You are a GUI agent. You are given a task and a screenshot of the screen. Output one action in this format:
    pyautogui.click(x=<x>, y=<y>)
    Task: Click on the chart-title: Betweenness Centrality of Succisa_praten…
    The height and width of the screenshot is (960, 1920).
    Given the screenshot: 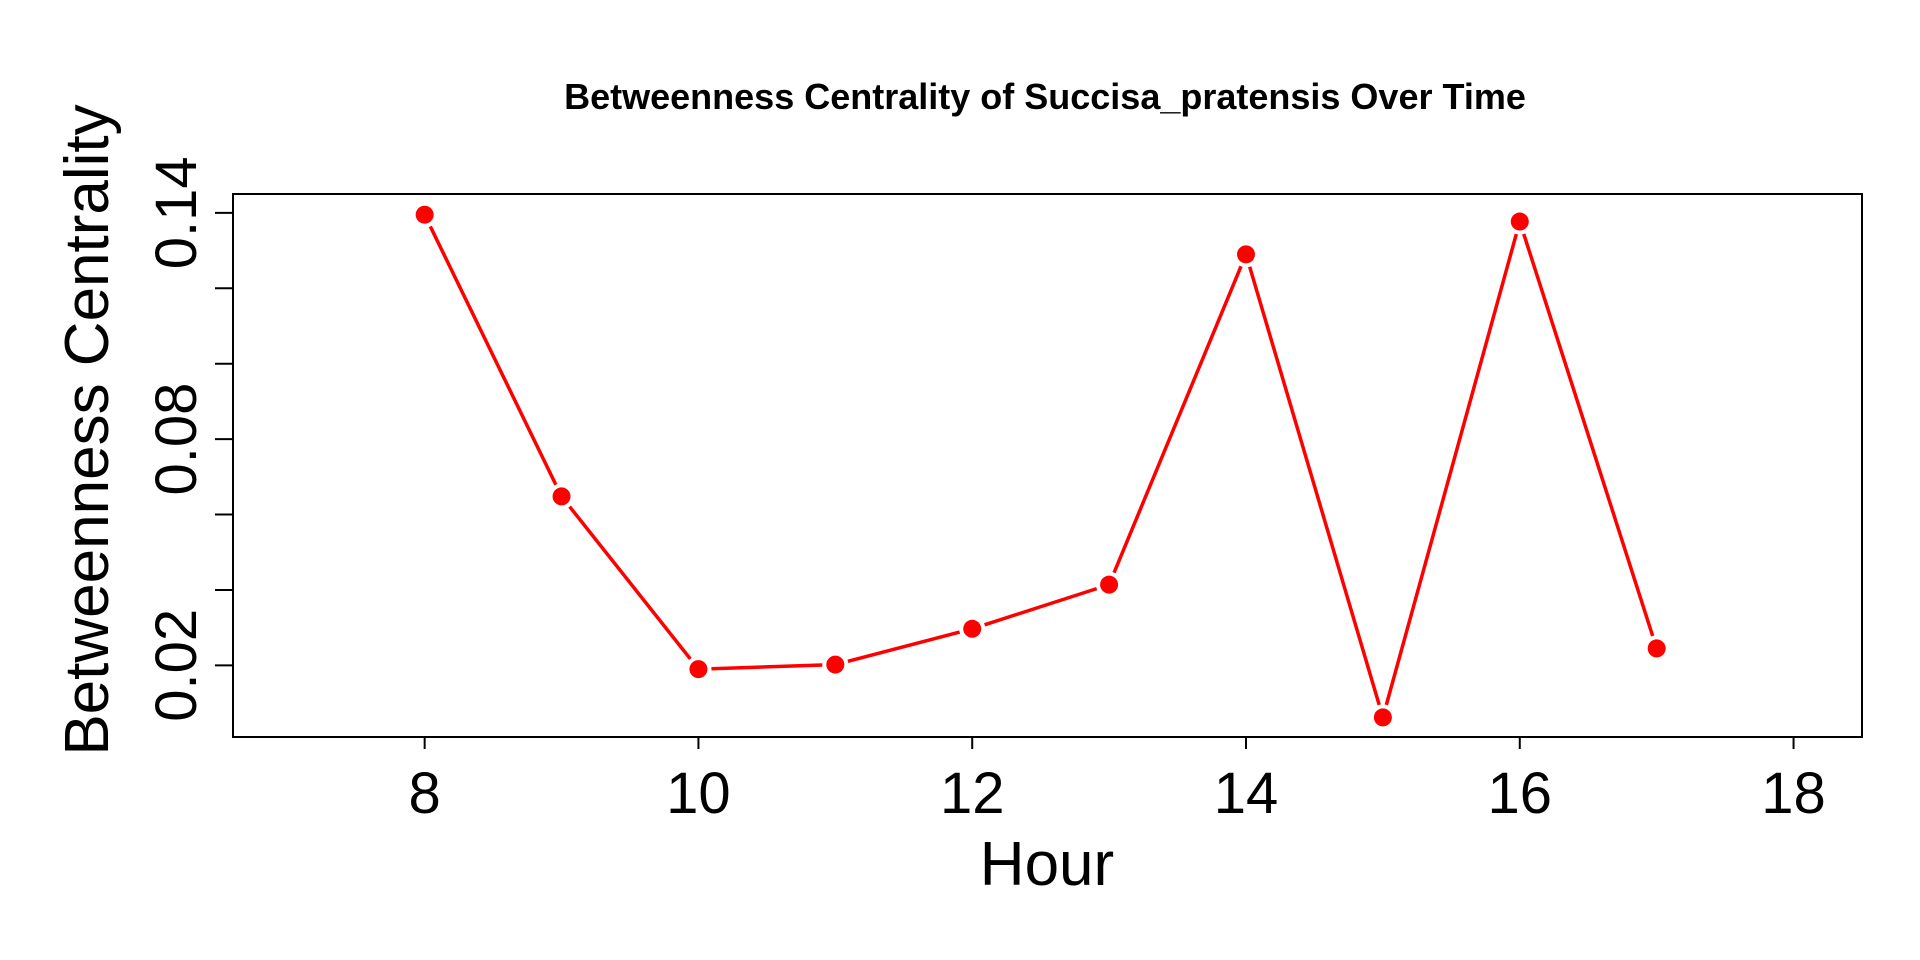 What is the action you would take?
    pyautogui.click(x=1045, y=96)
    